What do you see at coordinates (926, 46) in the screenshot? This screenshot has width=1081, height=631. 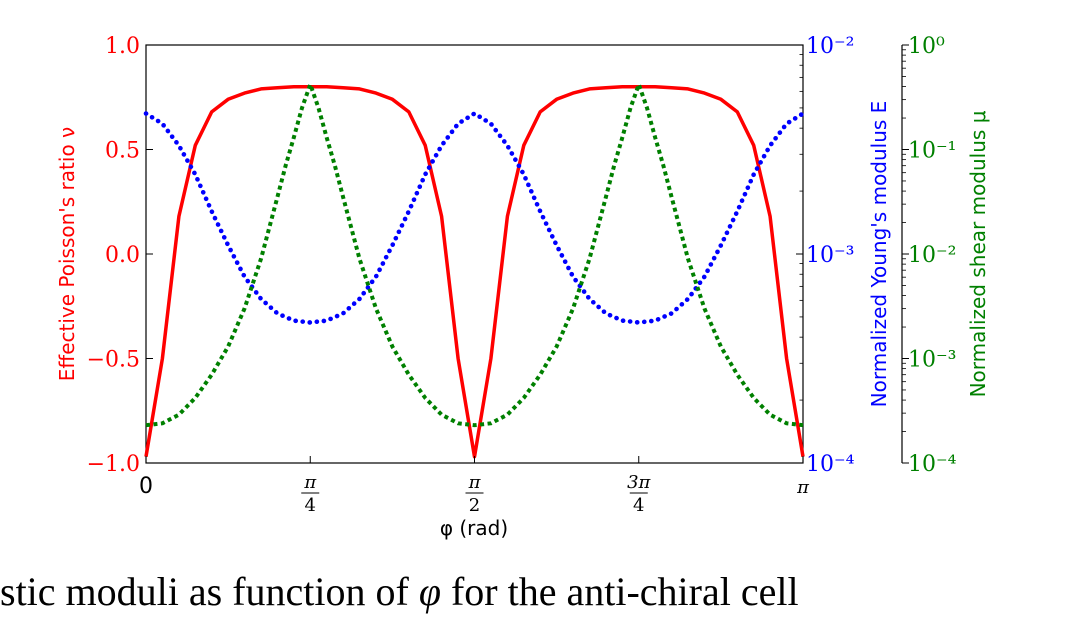 I see `shear-tick-label: 10⁰` at bounding box center [926, 46].